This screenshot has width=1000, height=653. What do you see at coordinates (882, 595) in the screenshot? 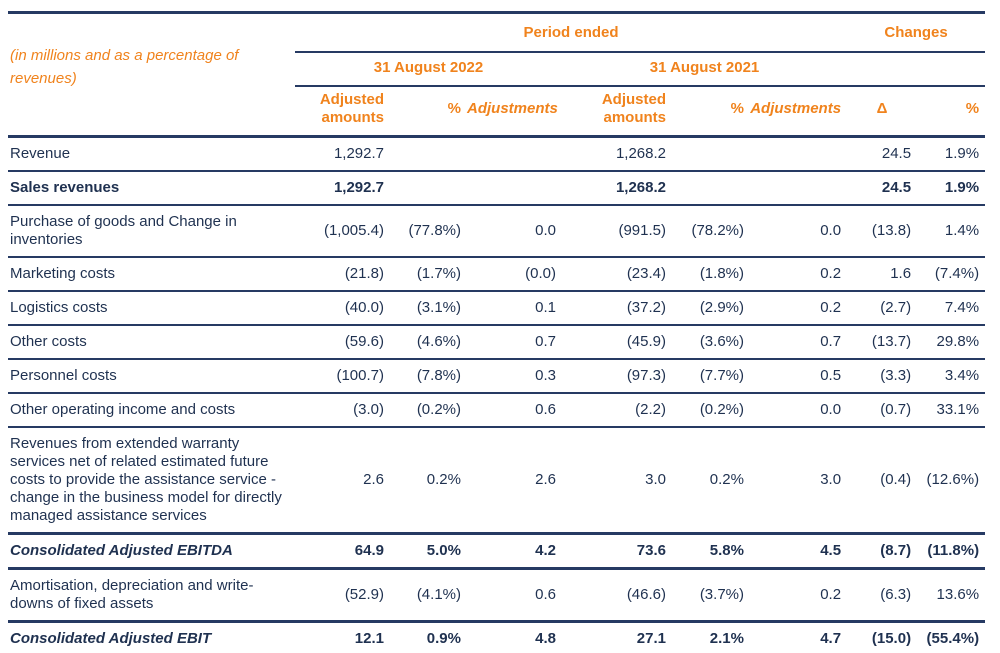
I see `cell-value: (6.3)` at bounding box center [882, 595].